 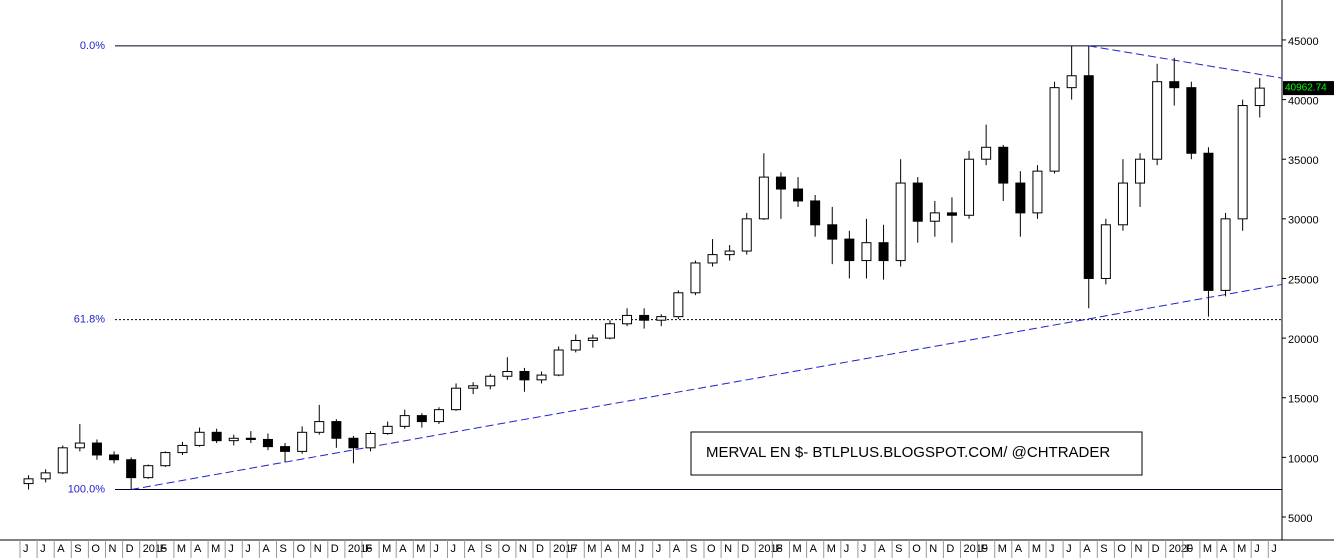 What do you see at coordinates (1303, 400) in the screenshot?
I see `y-tick-label: 15000` at bounding box center [1303, 400].